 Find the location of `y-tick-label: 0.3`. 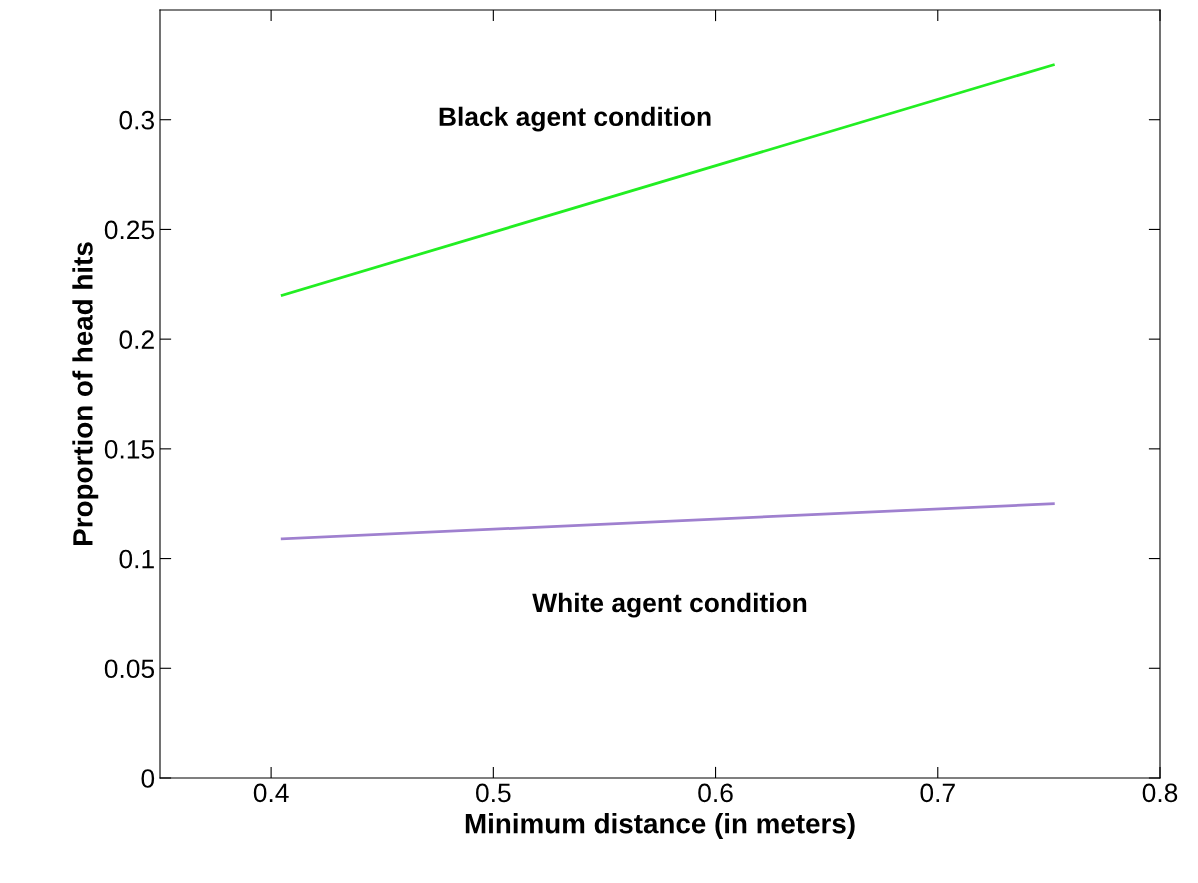

y-tick-label: 0.3 is located at coordinates (136, 120).